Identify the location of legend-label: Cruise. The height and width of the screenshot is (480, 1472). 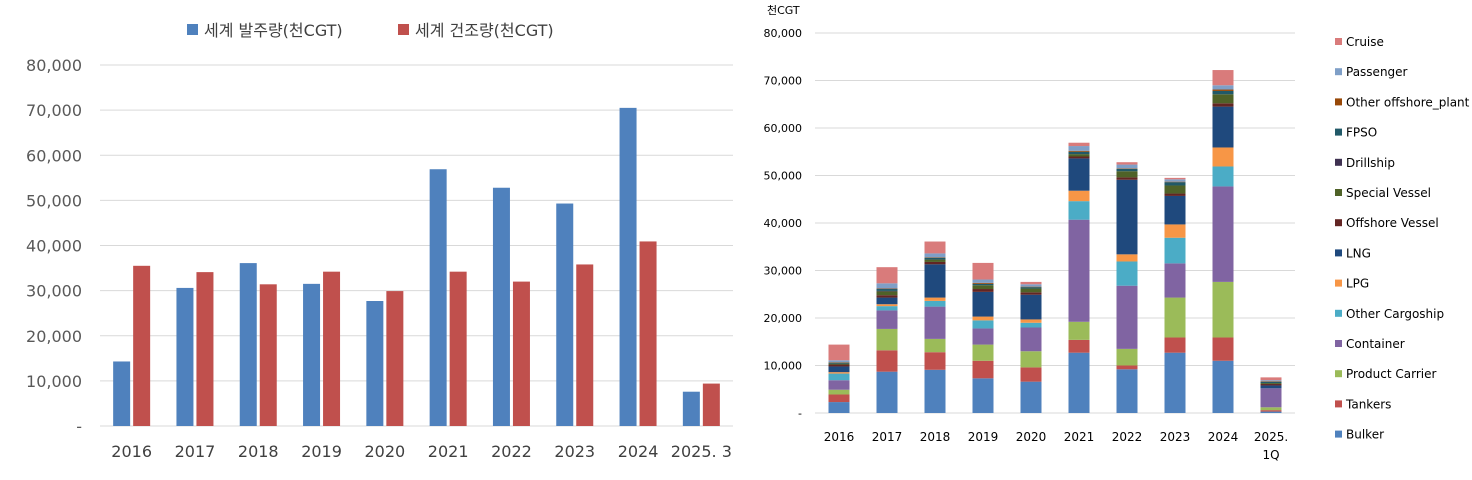
(1365, 42).